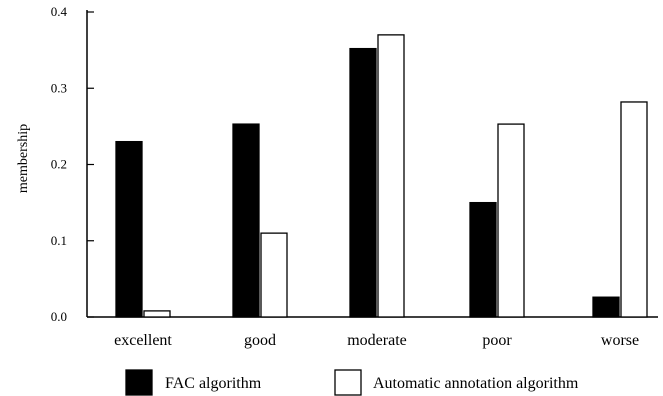 The height and width of the screenshot is (396, 663). I want to click on bar-automatic-moderate, so click(391, 176).